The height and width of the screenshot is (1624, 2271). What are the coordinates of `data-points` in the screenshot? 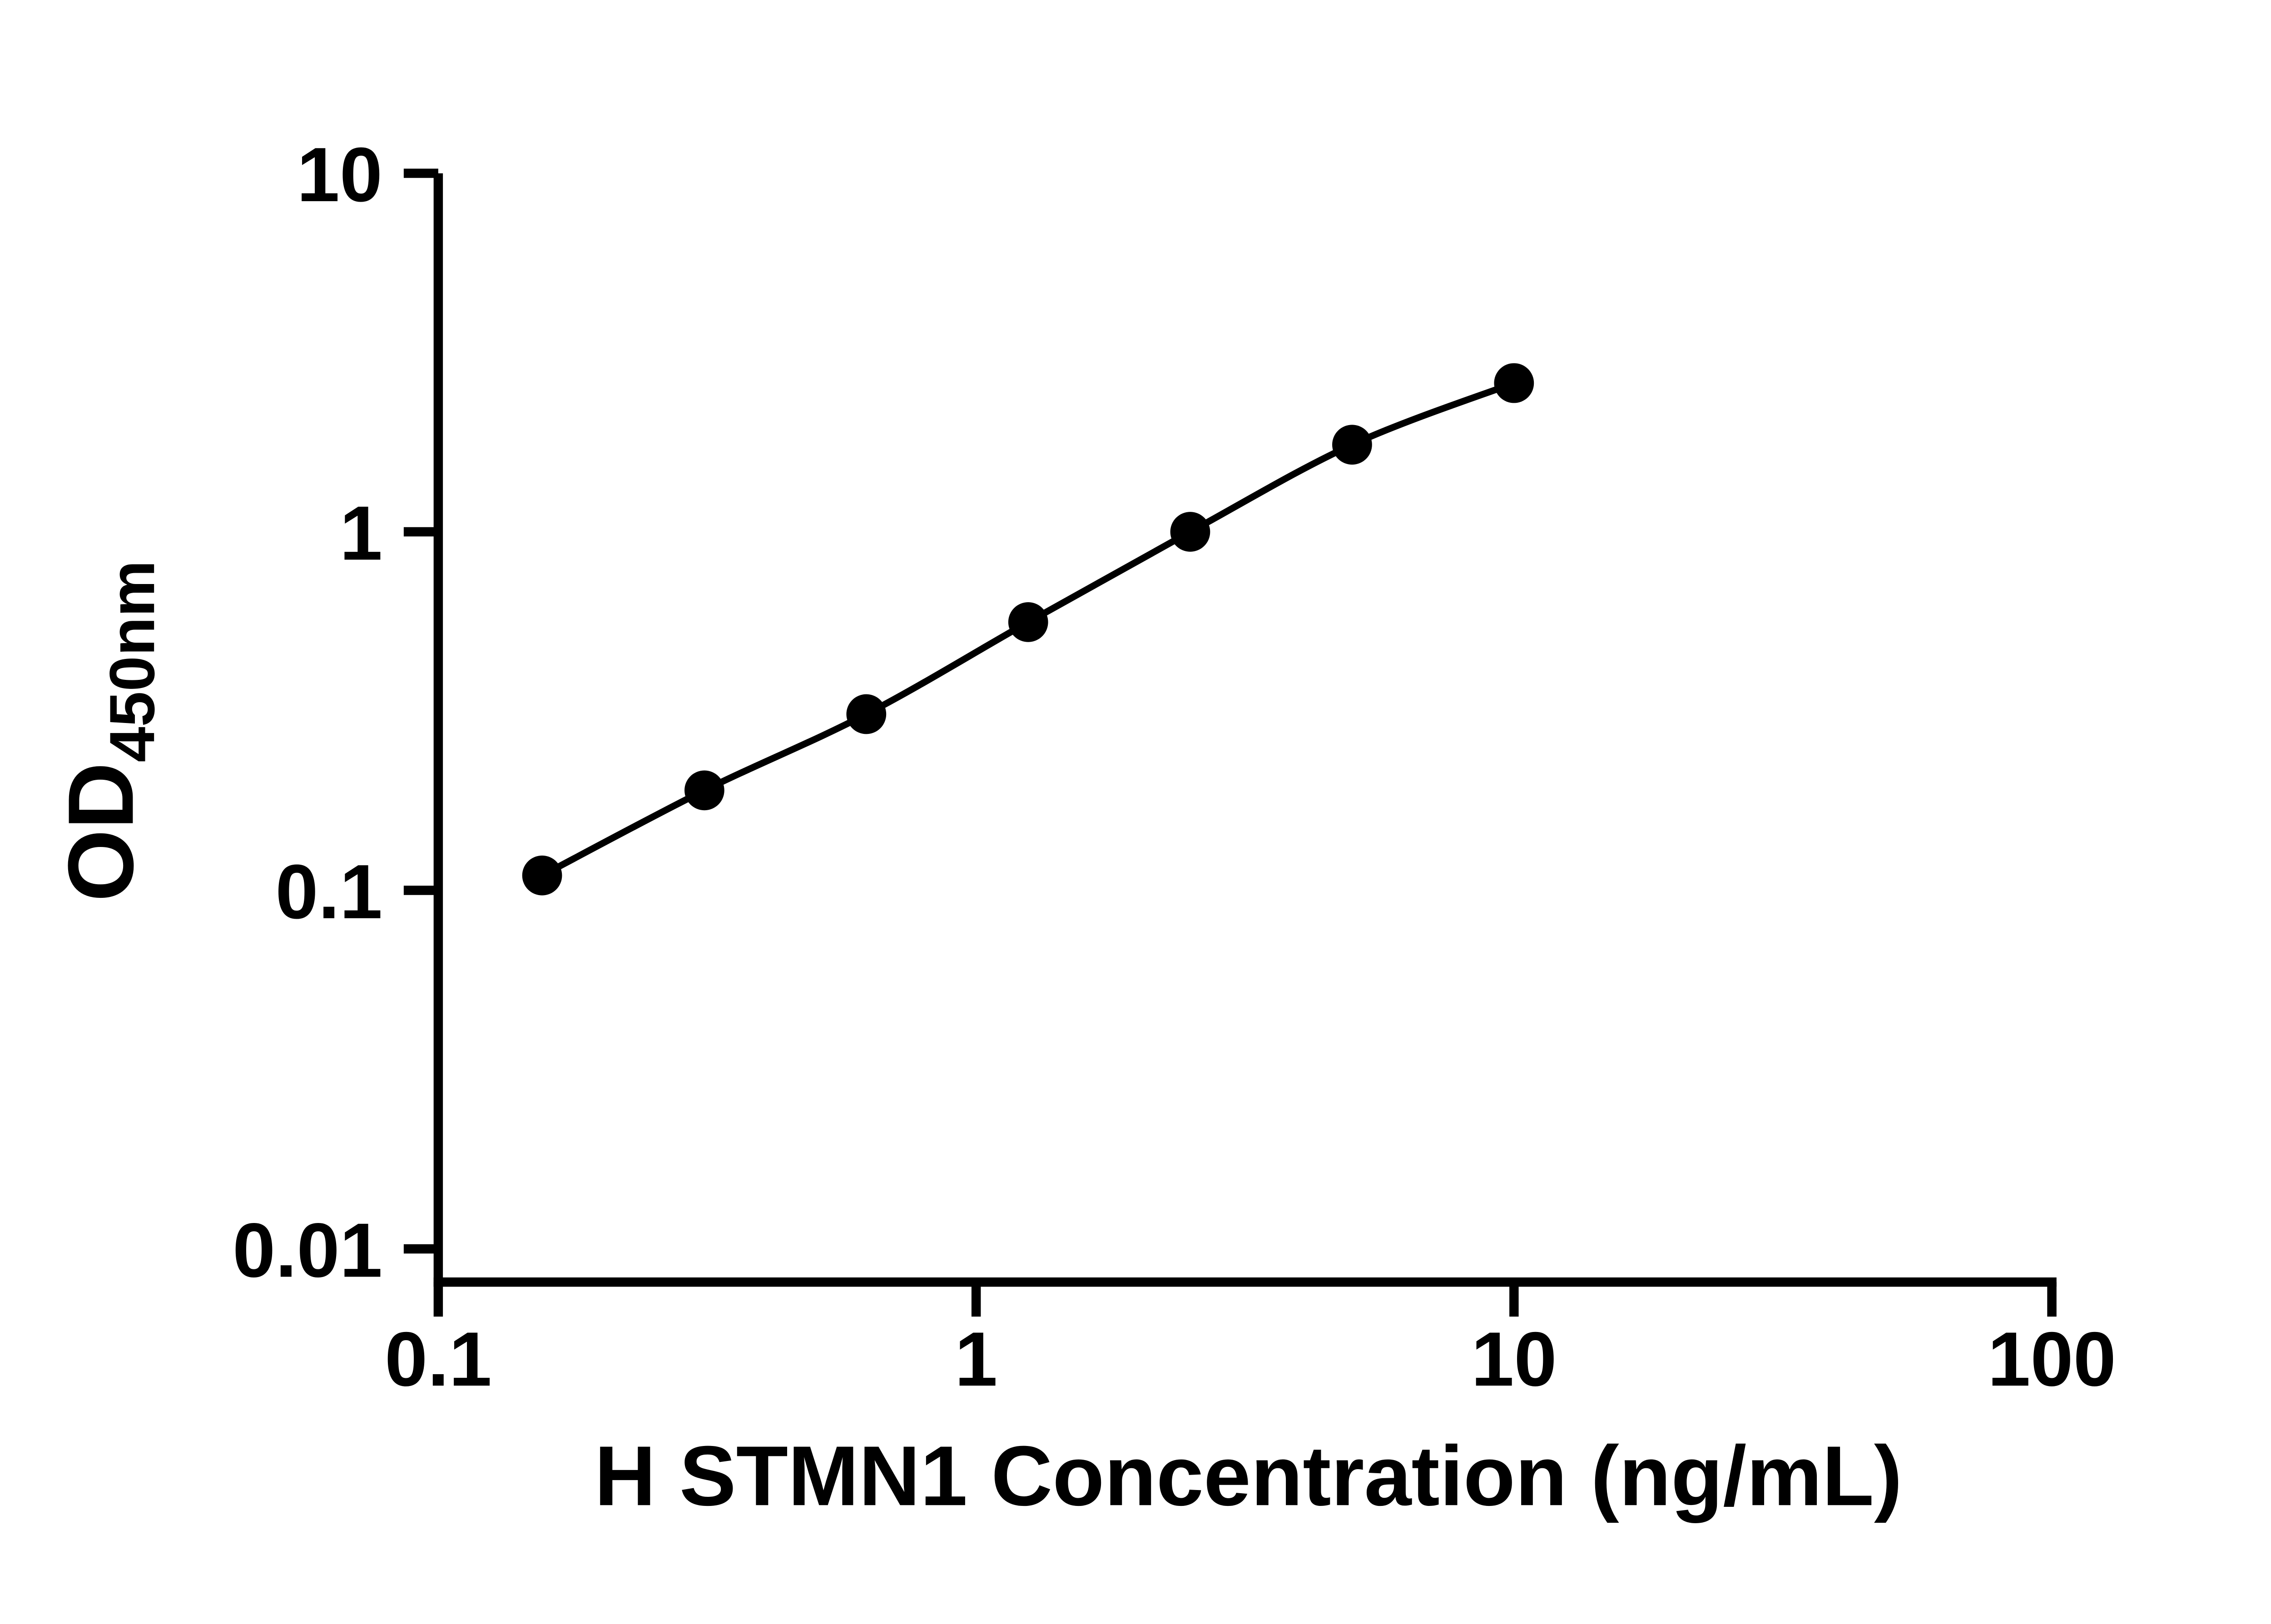 It's located at (1028, 629).